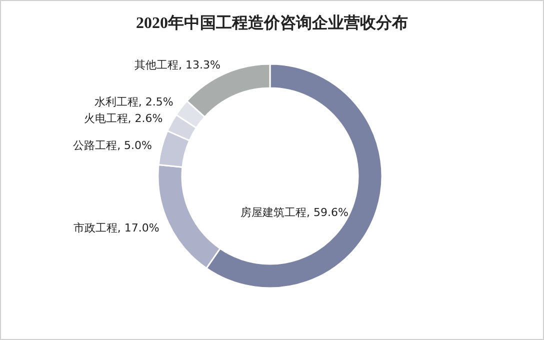 The height and width of the screenshot is (340, 544). I want to click on chart-title: 2020年中国工程造价咨询企业营收分布, so click(272, 23).